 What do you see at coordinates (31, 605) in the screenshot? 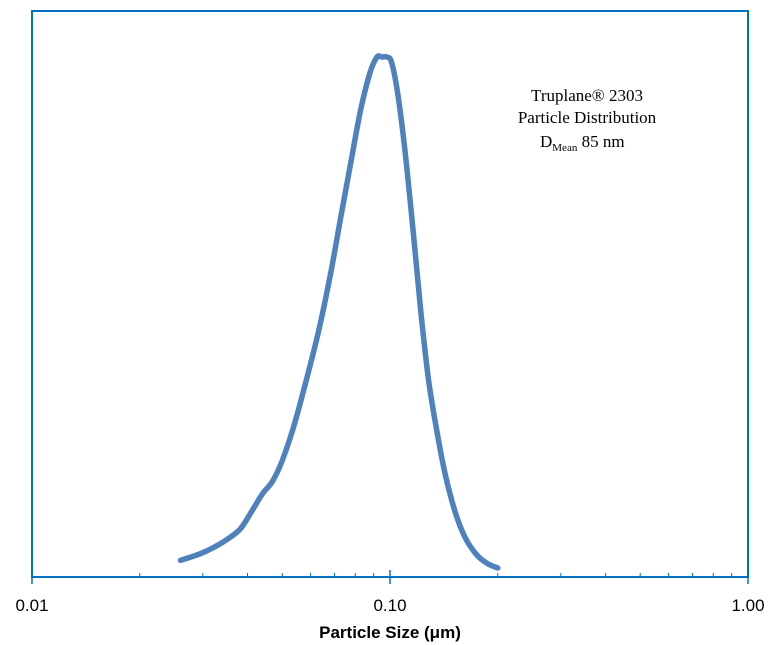
I see `x-tick-label: 0.01` at bounding box center [31, 605].